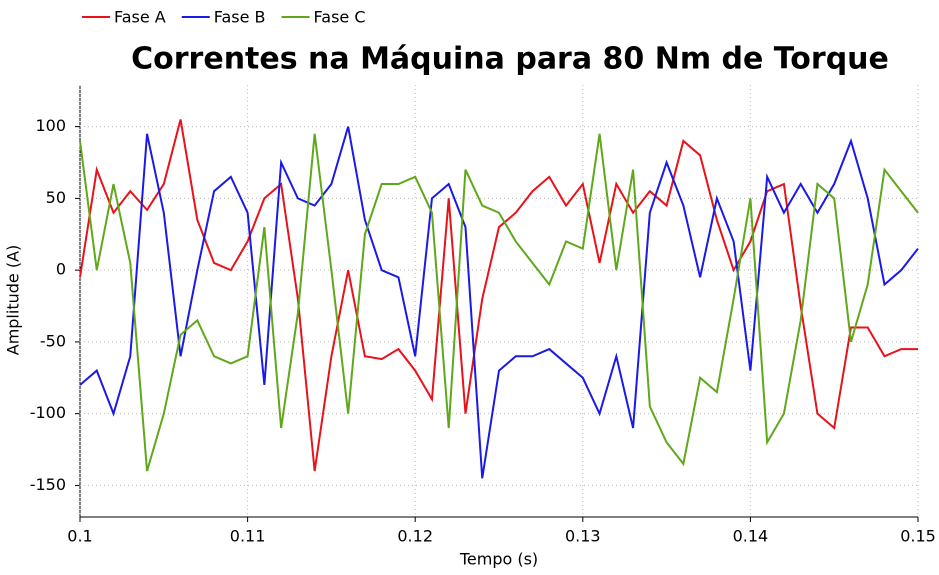 This screenshot has height=575, width=939. I want to click on x-tick-label: 0.13, so click(583, 536).